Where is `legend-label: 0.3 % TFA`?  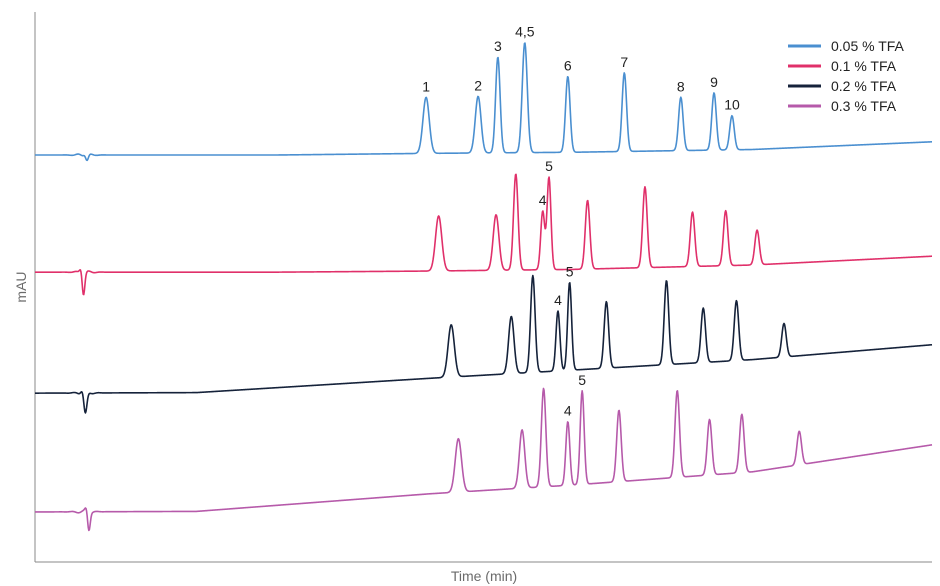
legend-label: 0.3 % TFA is located at coordinates (864, 106).